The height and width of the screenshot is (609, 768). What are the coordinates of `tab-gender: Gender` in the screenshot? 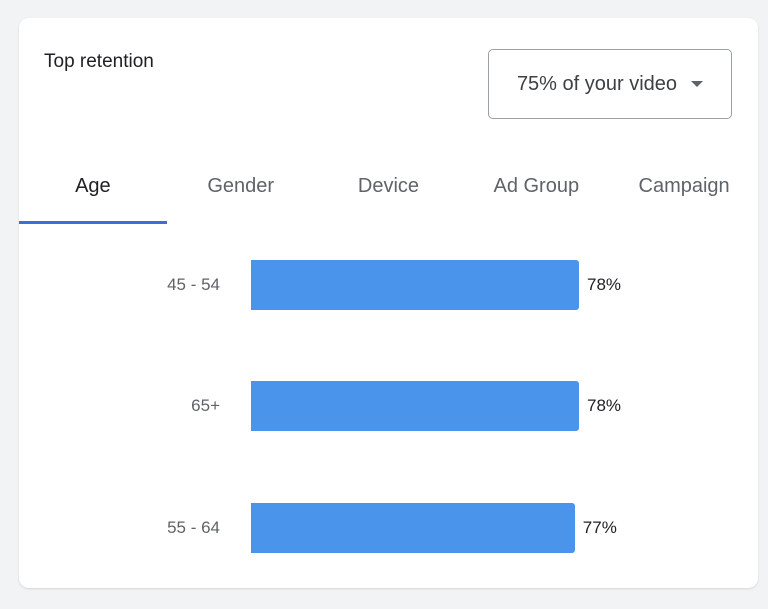 It's located at (241, 186).